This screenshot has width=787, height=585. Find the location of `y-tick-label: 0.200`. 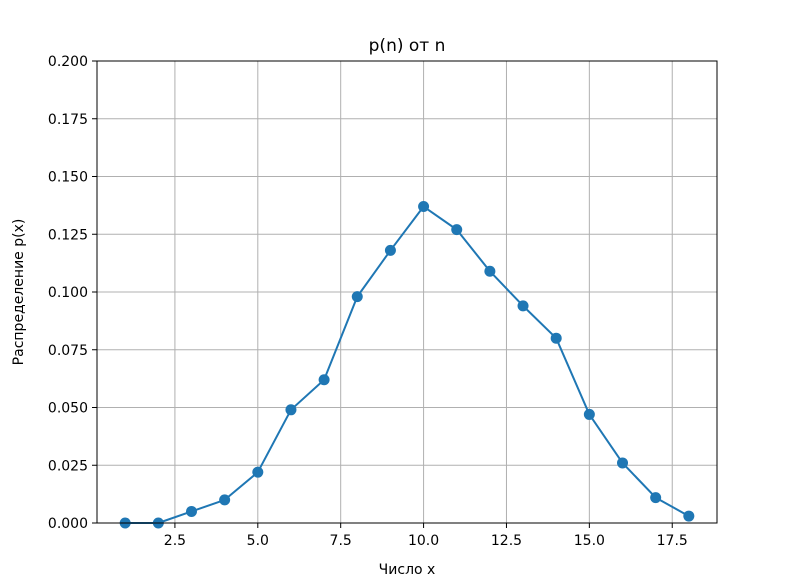

y-tick-label: 0.200 is located at coordinates (68, 62).